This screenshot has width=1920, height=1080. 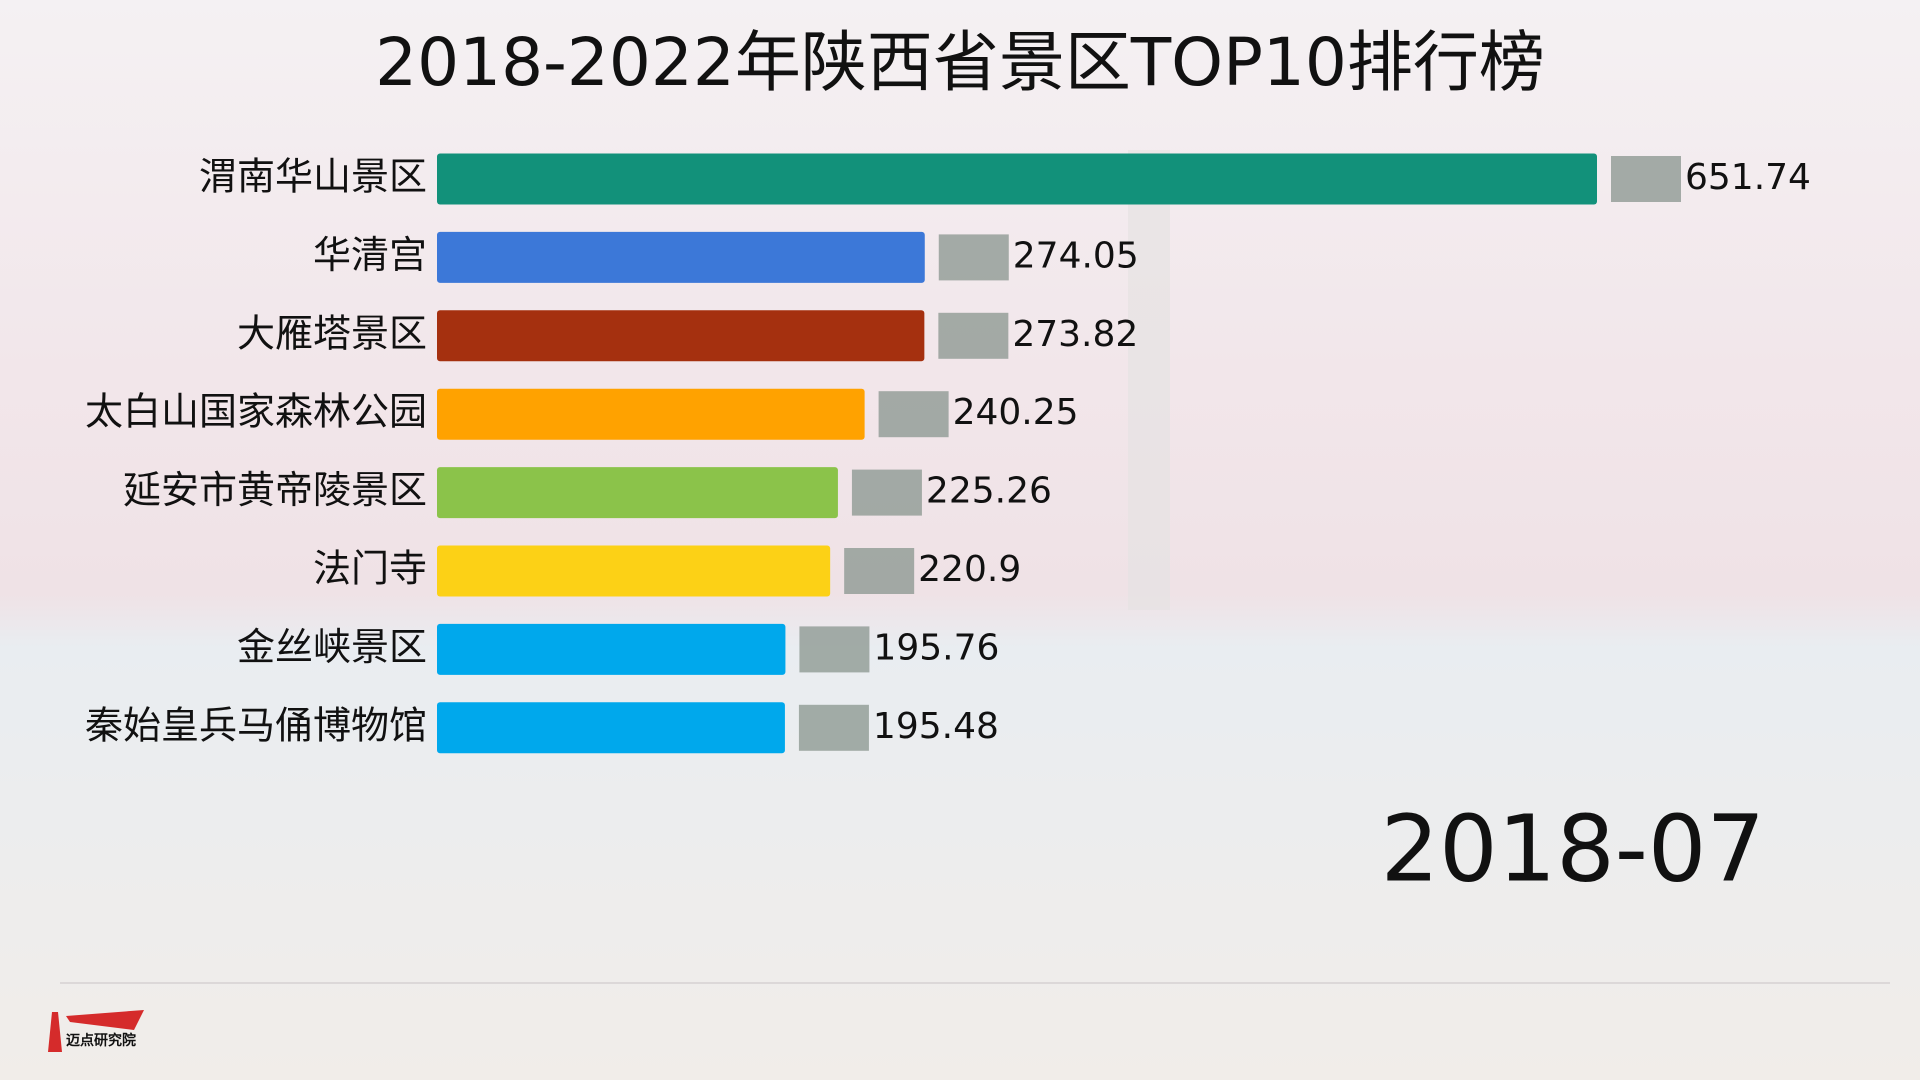 I want to click on category-label: 法门寺, so click(x=370, y=569).